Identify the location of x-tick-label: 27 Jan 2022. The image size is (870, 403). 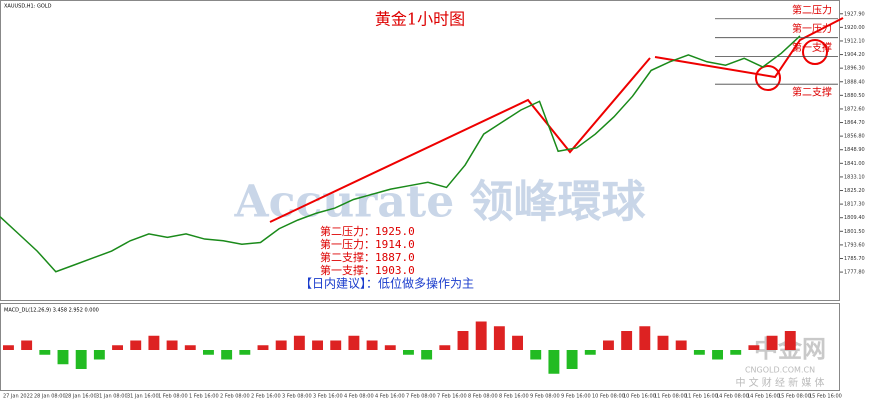
(18, 397).